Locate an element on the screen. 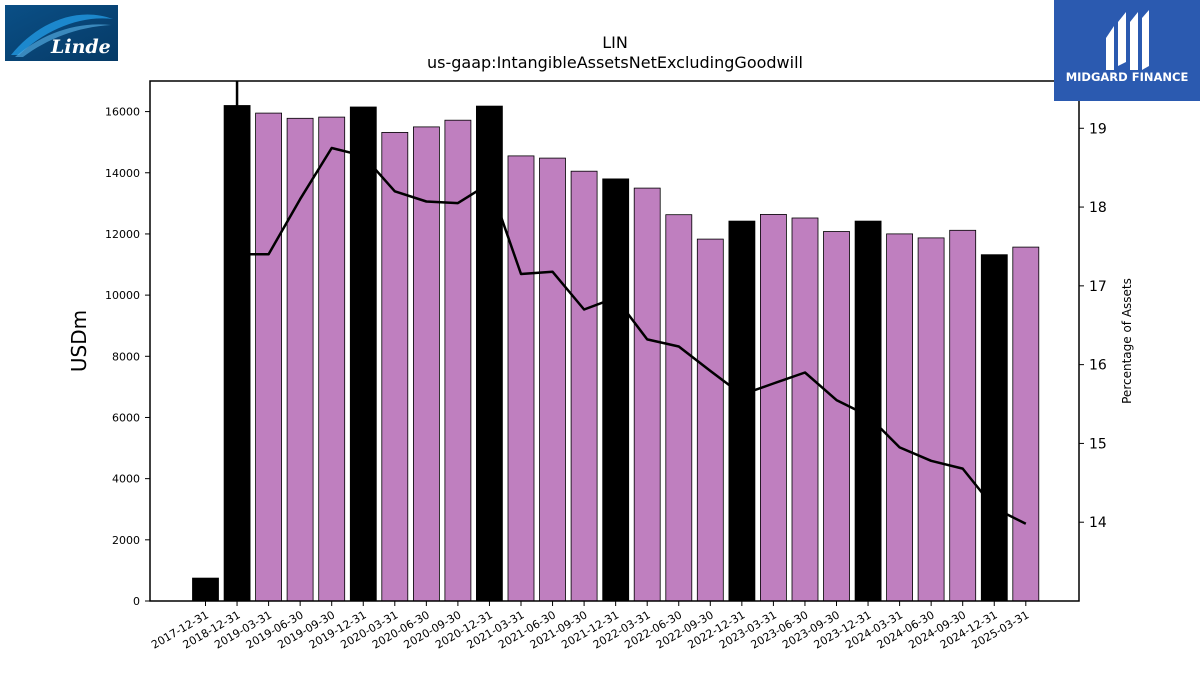 Image resolution: width=1200 pixels, height=675 pixels. midgard-finance-logo: MIDGARD FINANCE is located at coordinates (1127, 50).